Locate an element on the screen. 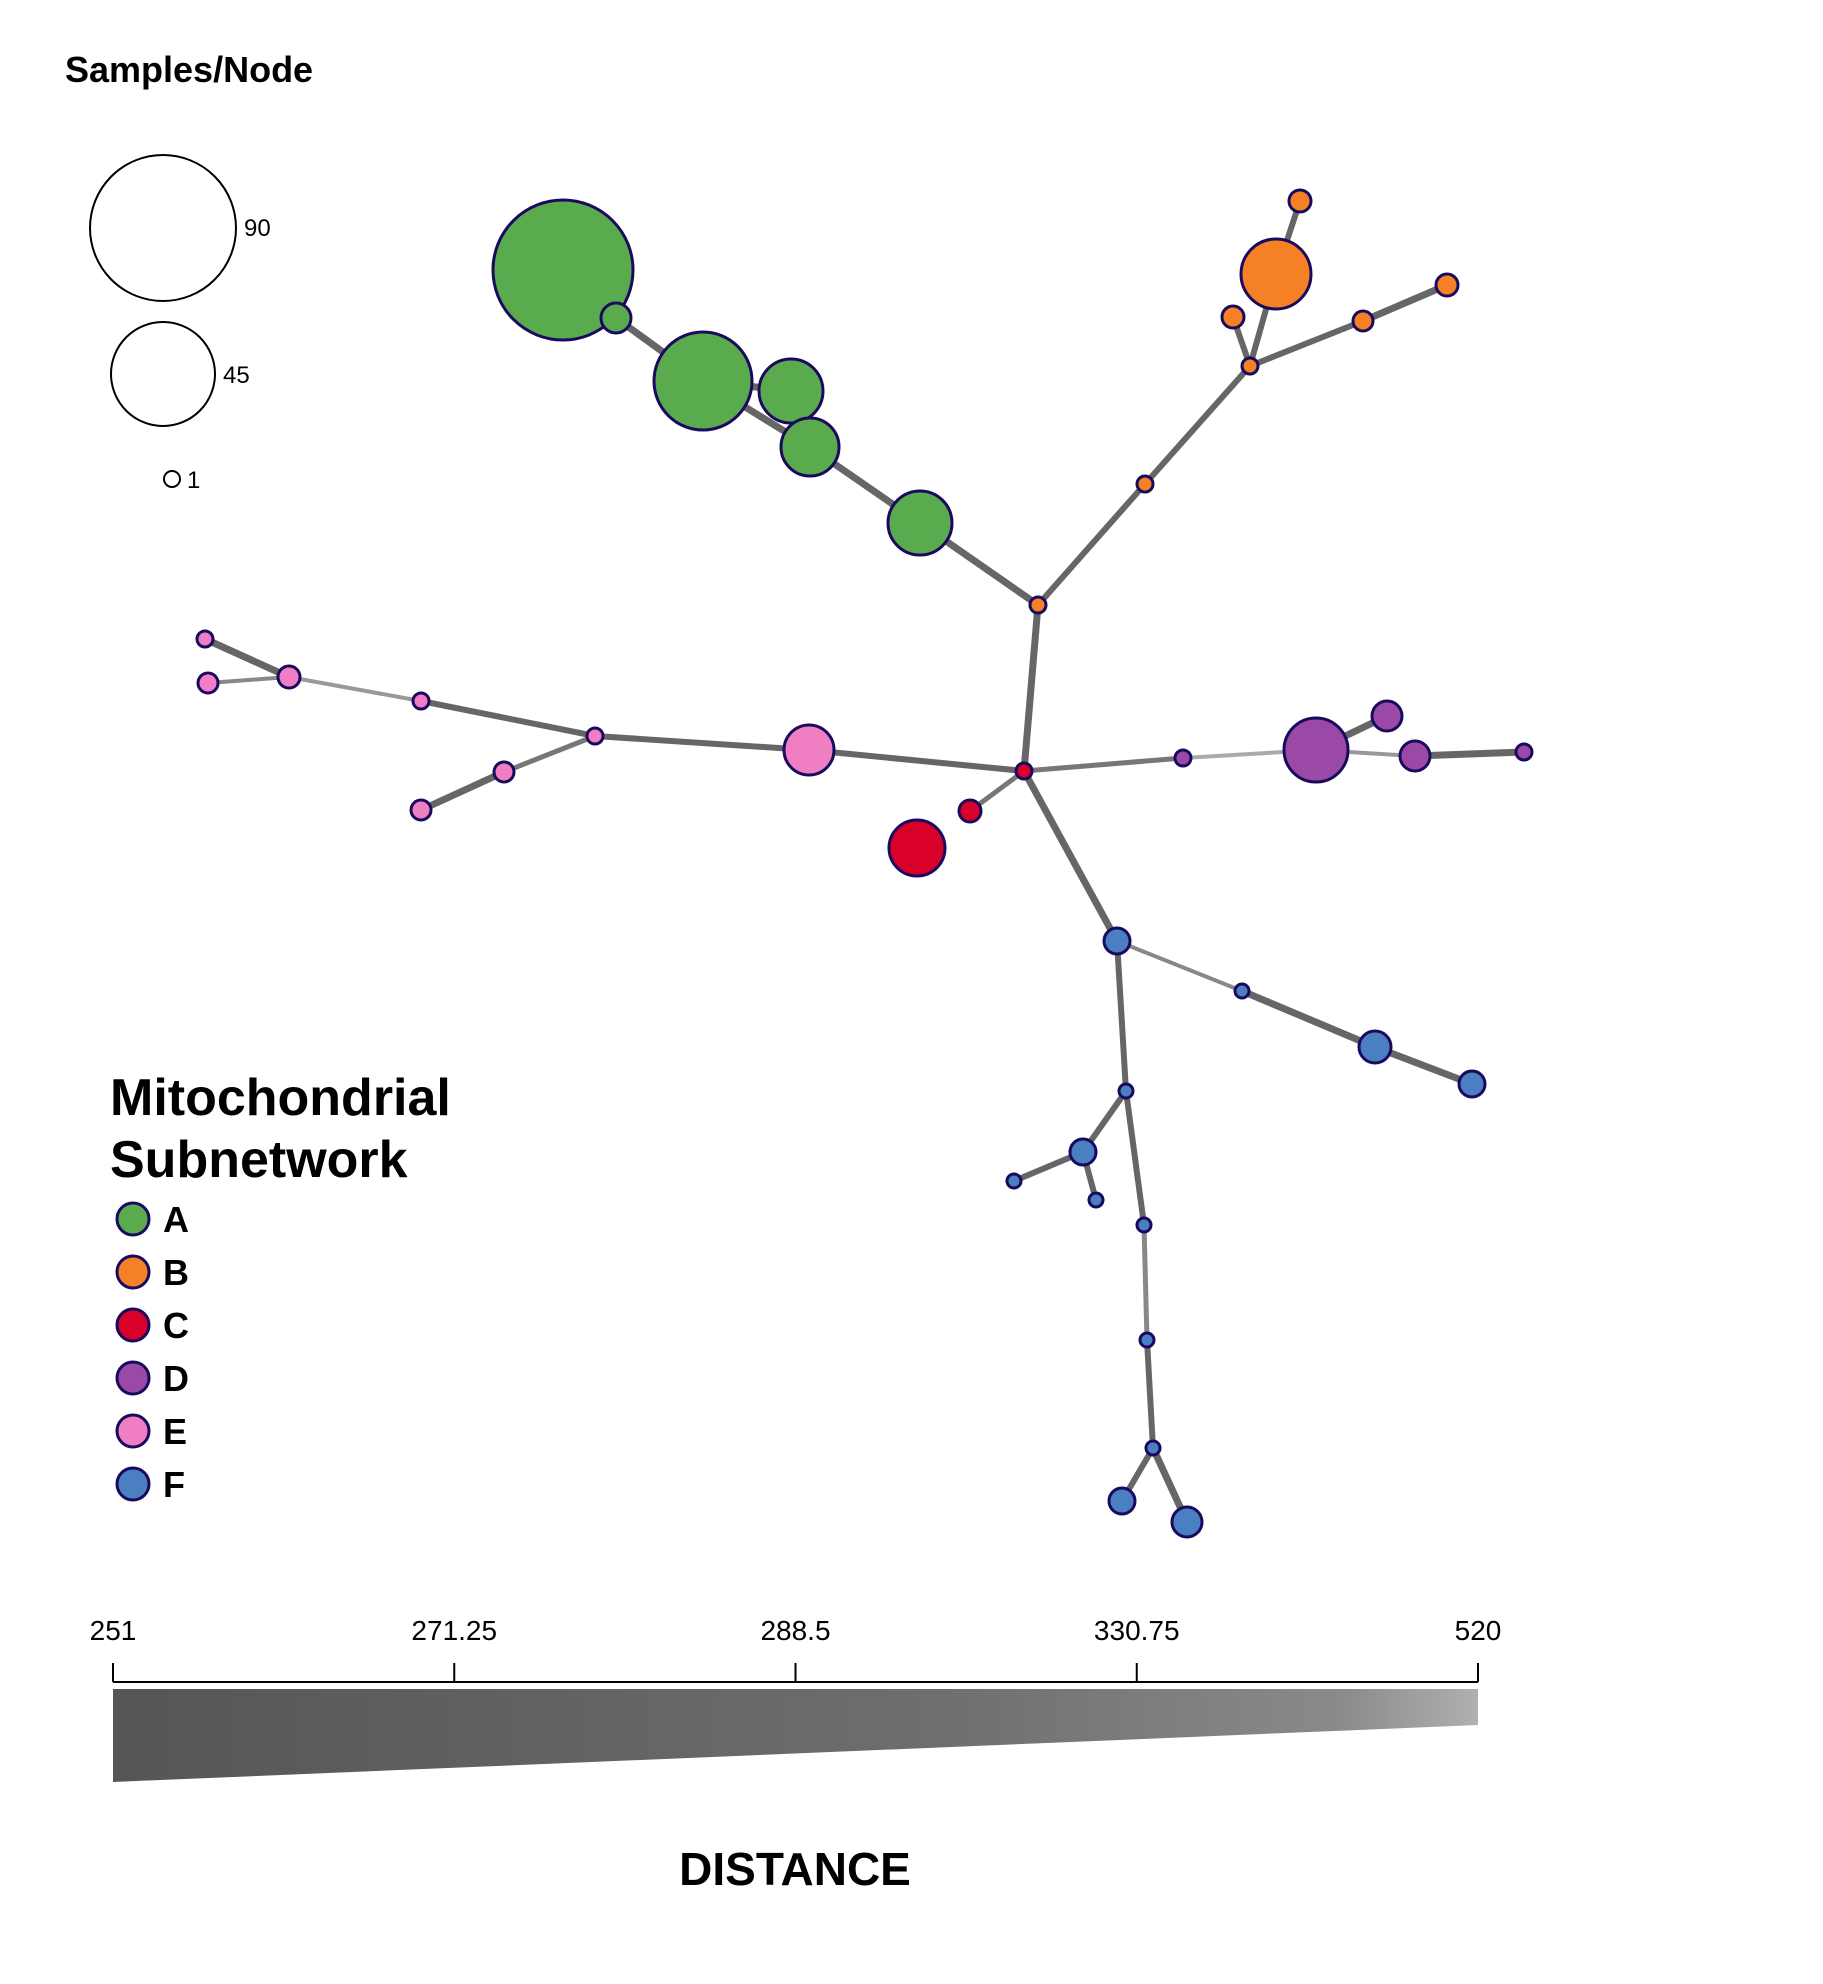 The height and width of the screenshot is (1984, 1823). size-legend-label-45: 45 is located at coordinates (236, 375).